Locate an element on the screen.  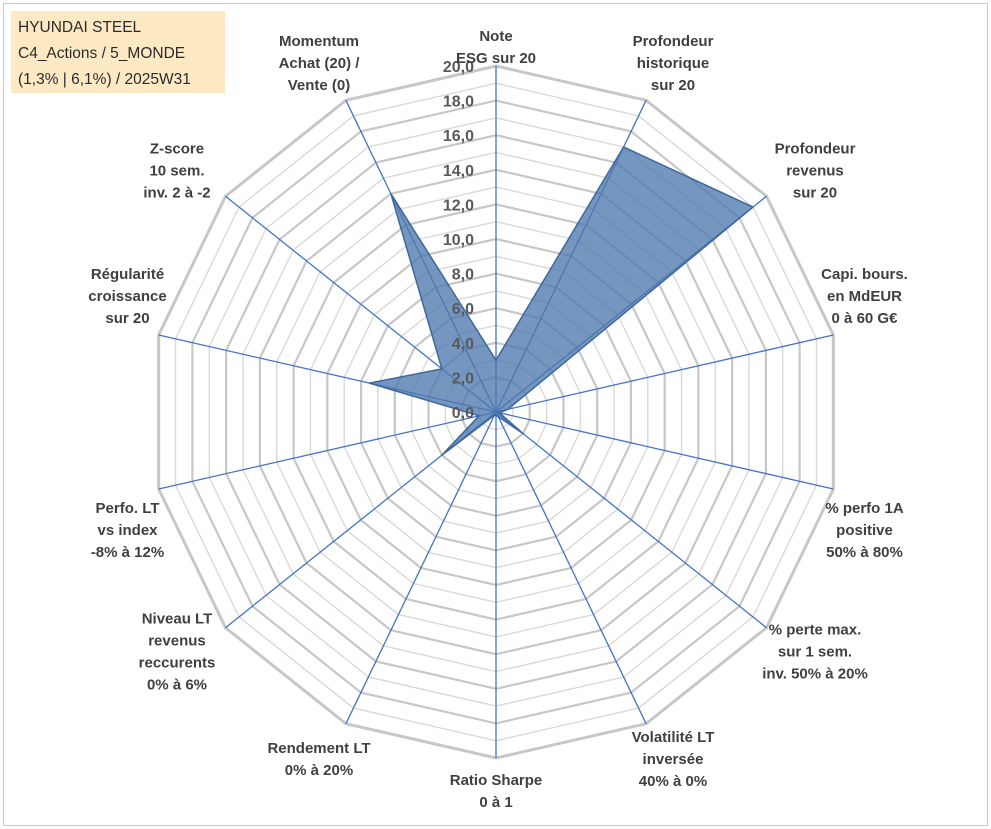
axis-label: inv. 2 à -2 is located at coordinates (176, 192).